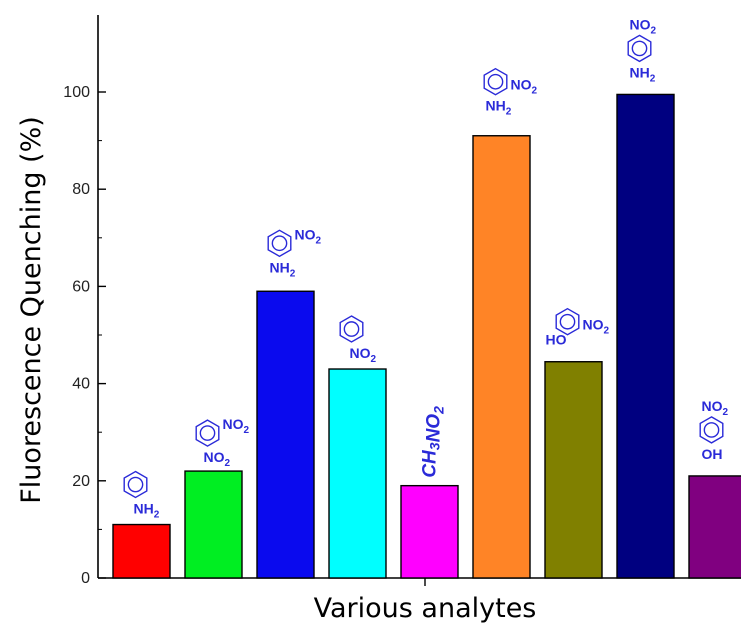 The image size is (741, 630). Describe the element at coordinates (425, 608) in the screenshot. I see `x-axis-title: Various analytes` at that location.